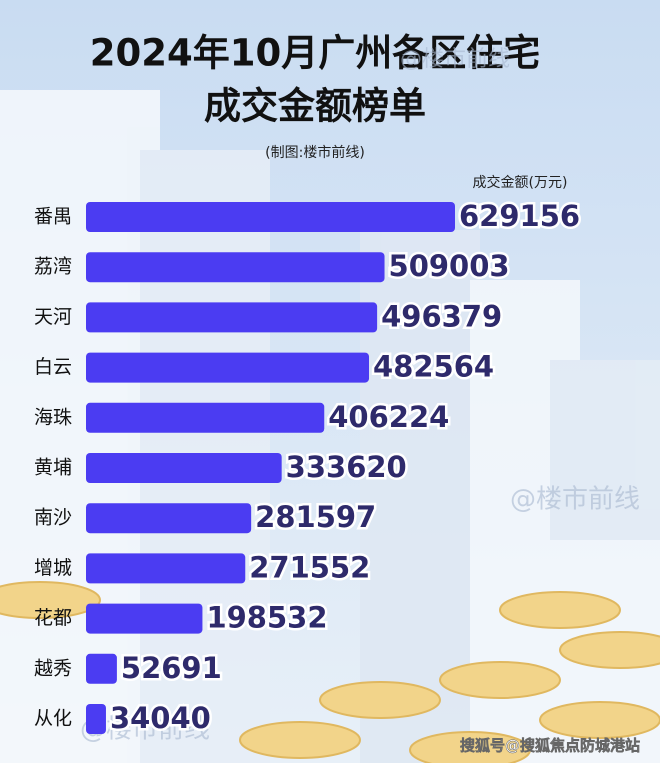  What do you see at coordinates (53, 417) in the screenshot?
I see `category-label: 海珠` at bounding box center [53, 417].